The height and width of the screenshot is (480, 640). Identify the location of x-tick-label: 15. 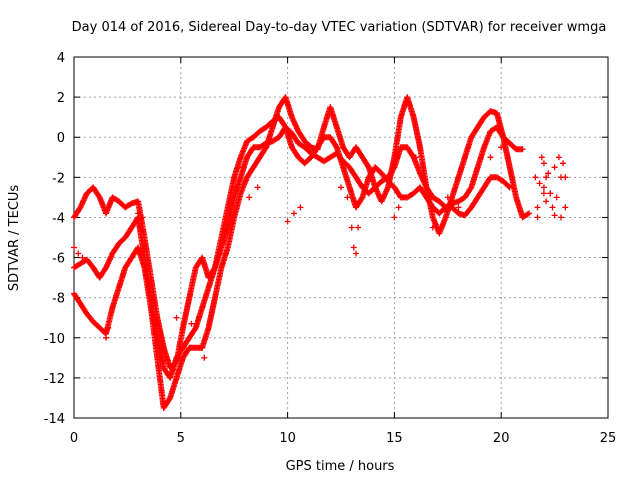
(394, 438).